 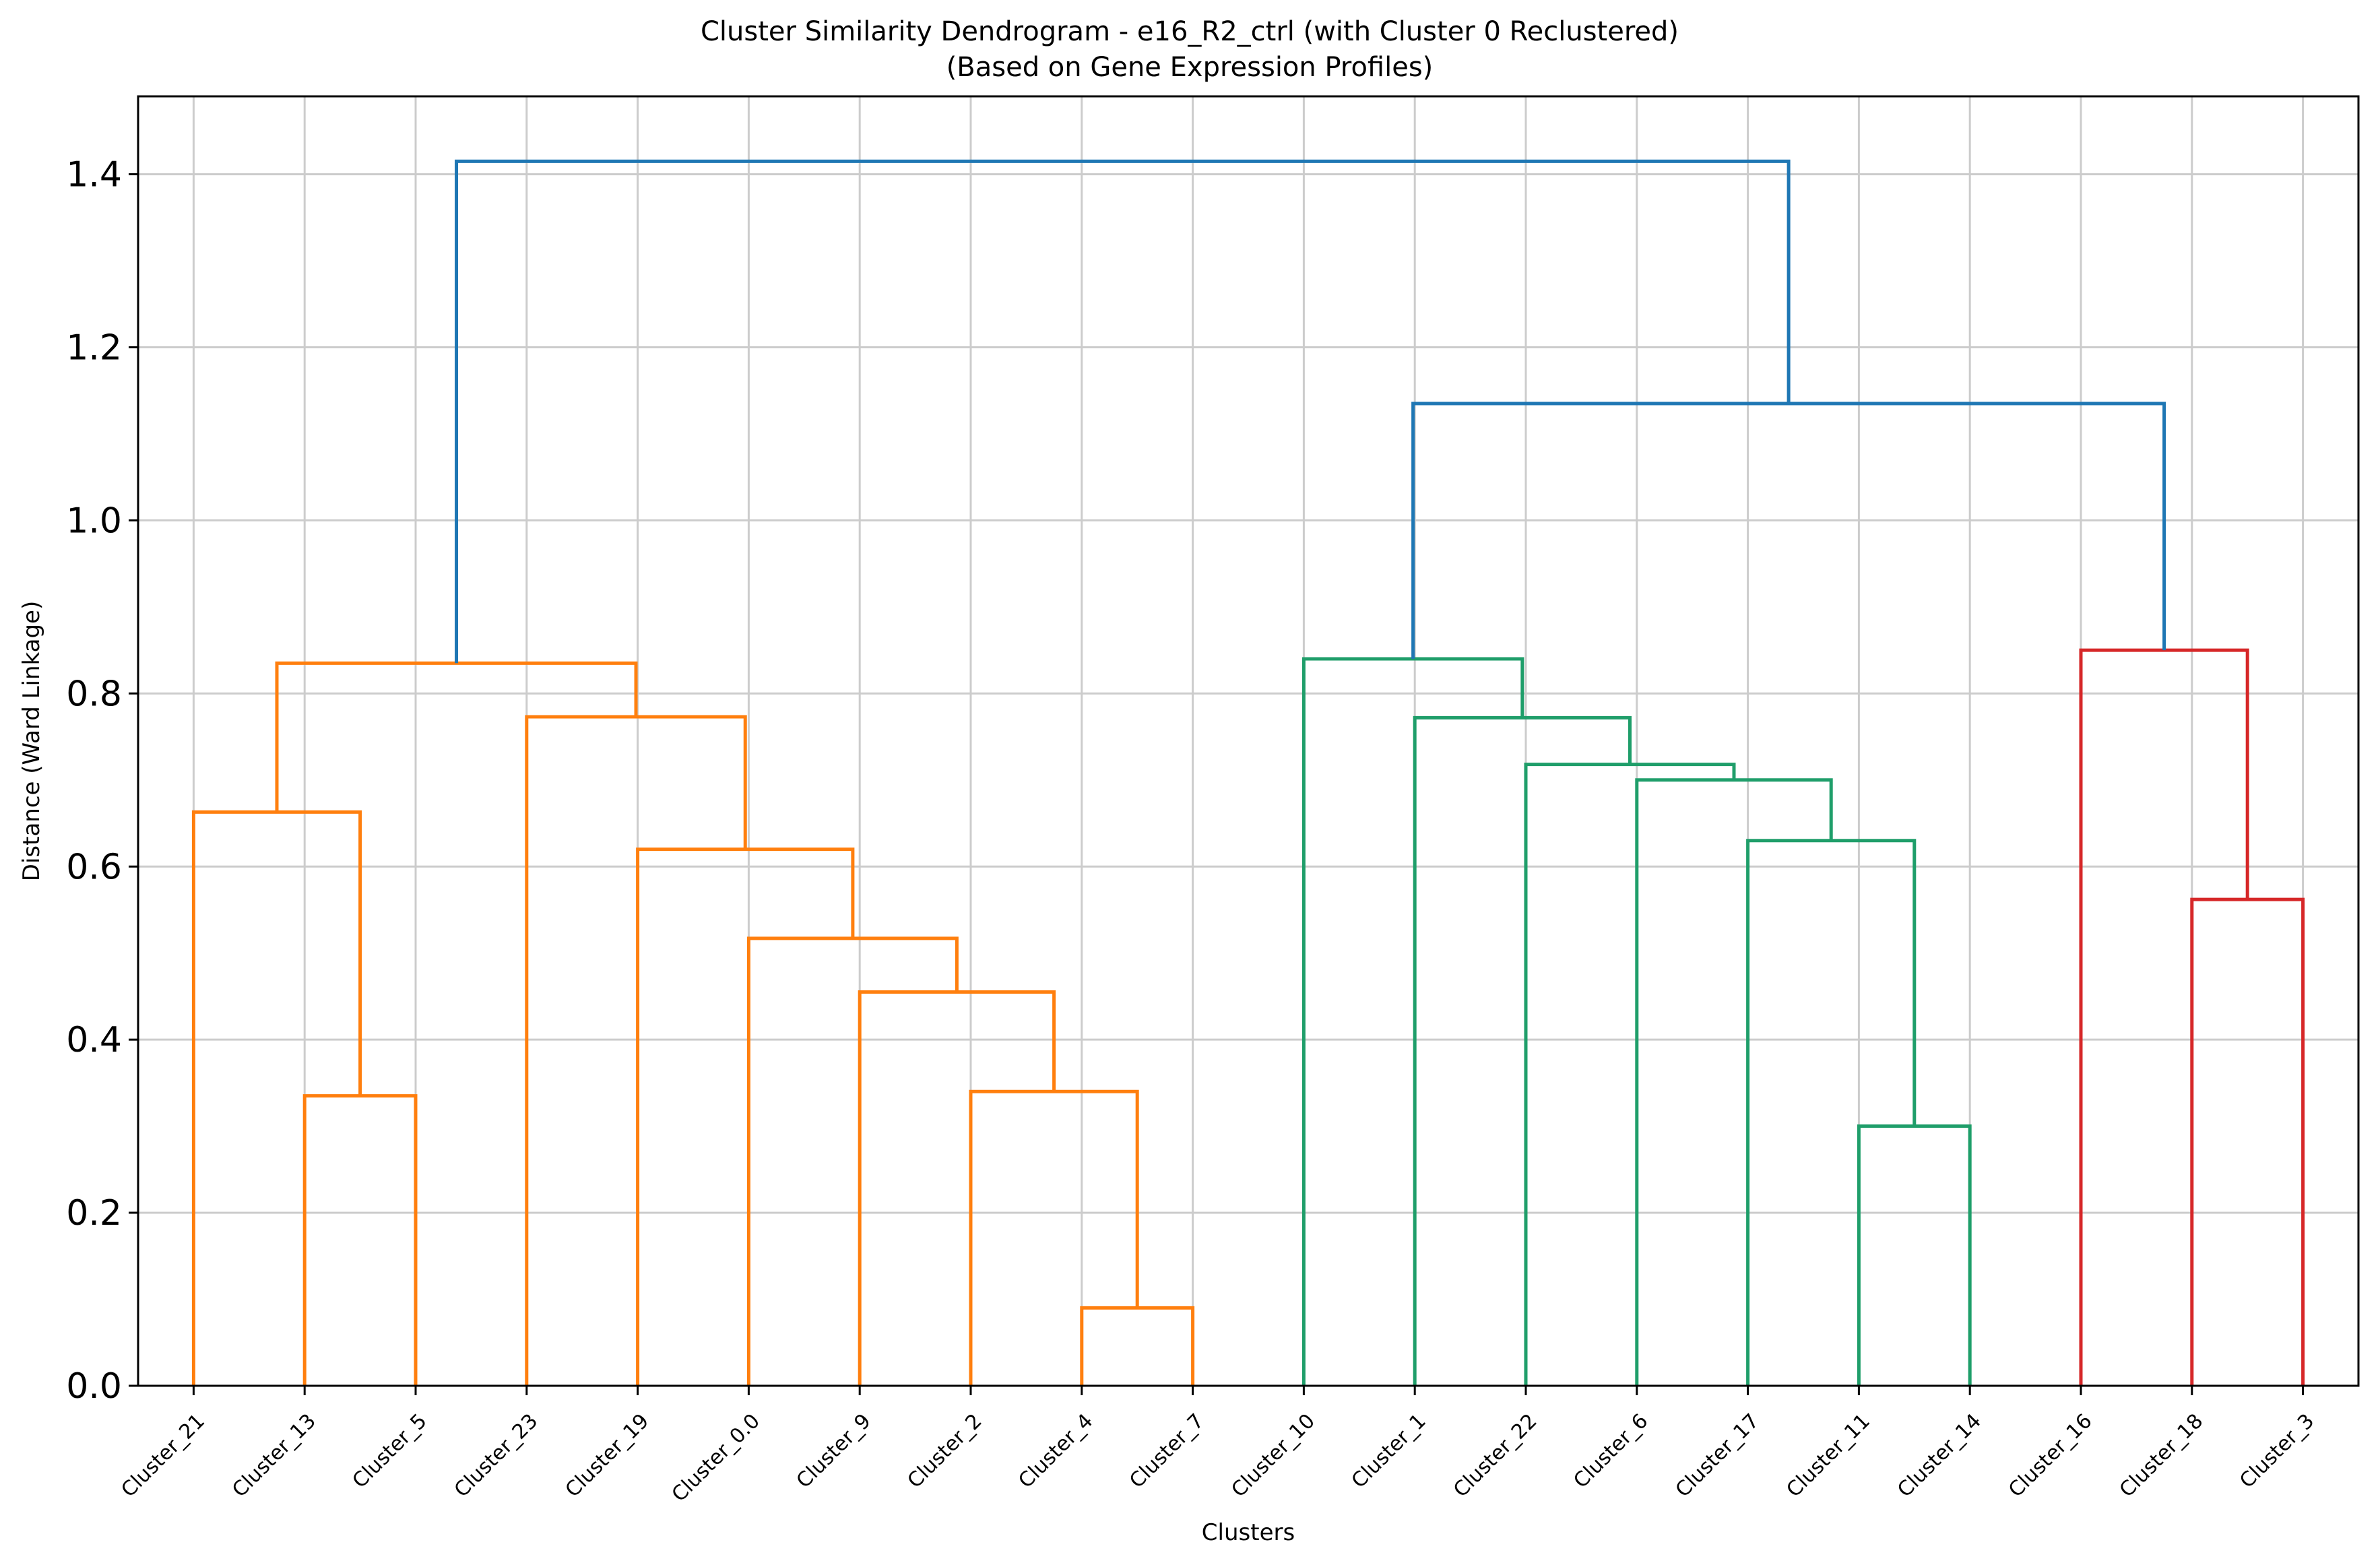 I want to click on leaf-label: Cluster_19, so click(x=608, y=1455).